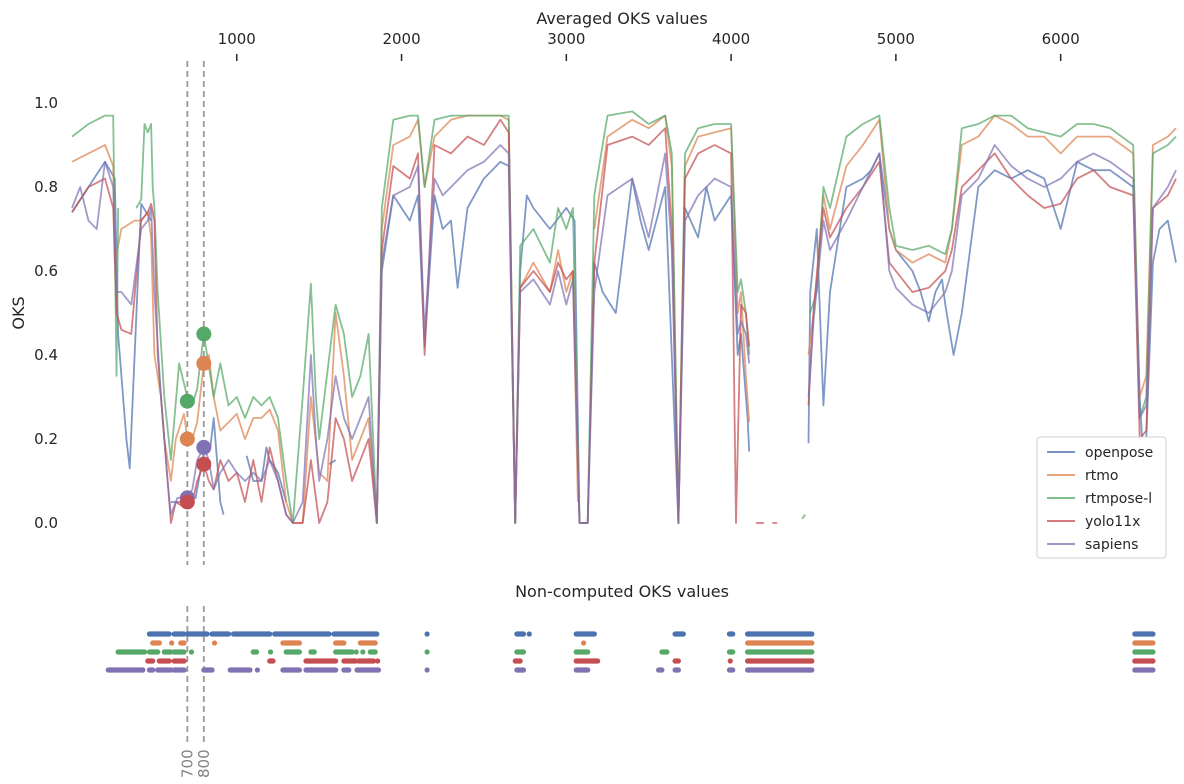 Image resolution: width=1184 pixels, height=784 pixels. What do you see at coordinates (401, 39) in the screenshot?
I see `x-tick-label: 2000` at bounding box center [401, 39].